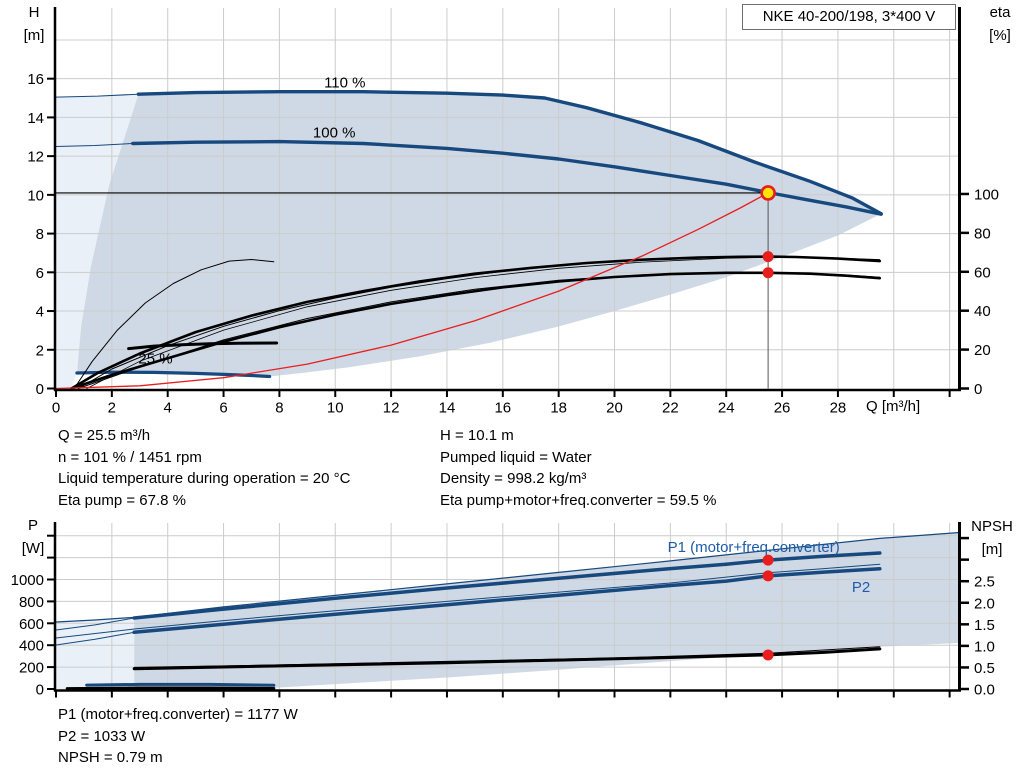 The height and width of the screenshot is (781, 1024). Describe the element at coordinates (31, 668) in the screenshot. I see `left-tick-label: 200` at that location.